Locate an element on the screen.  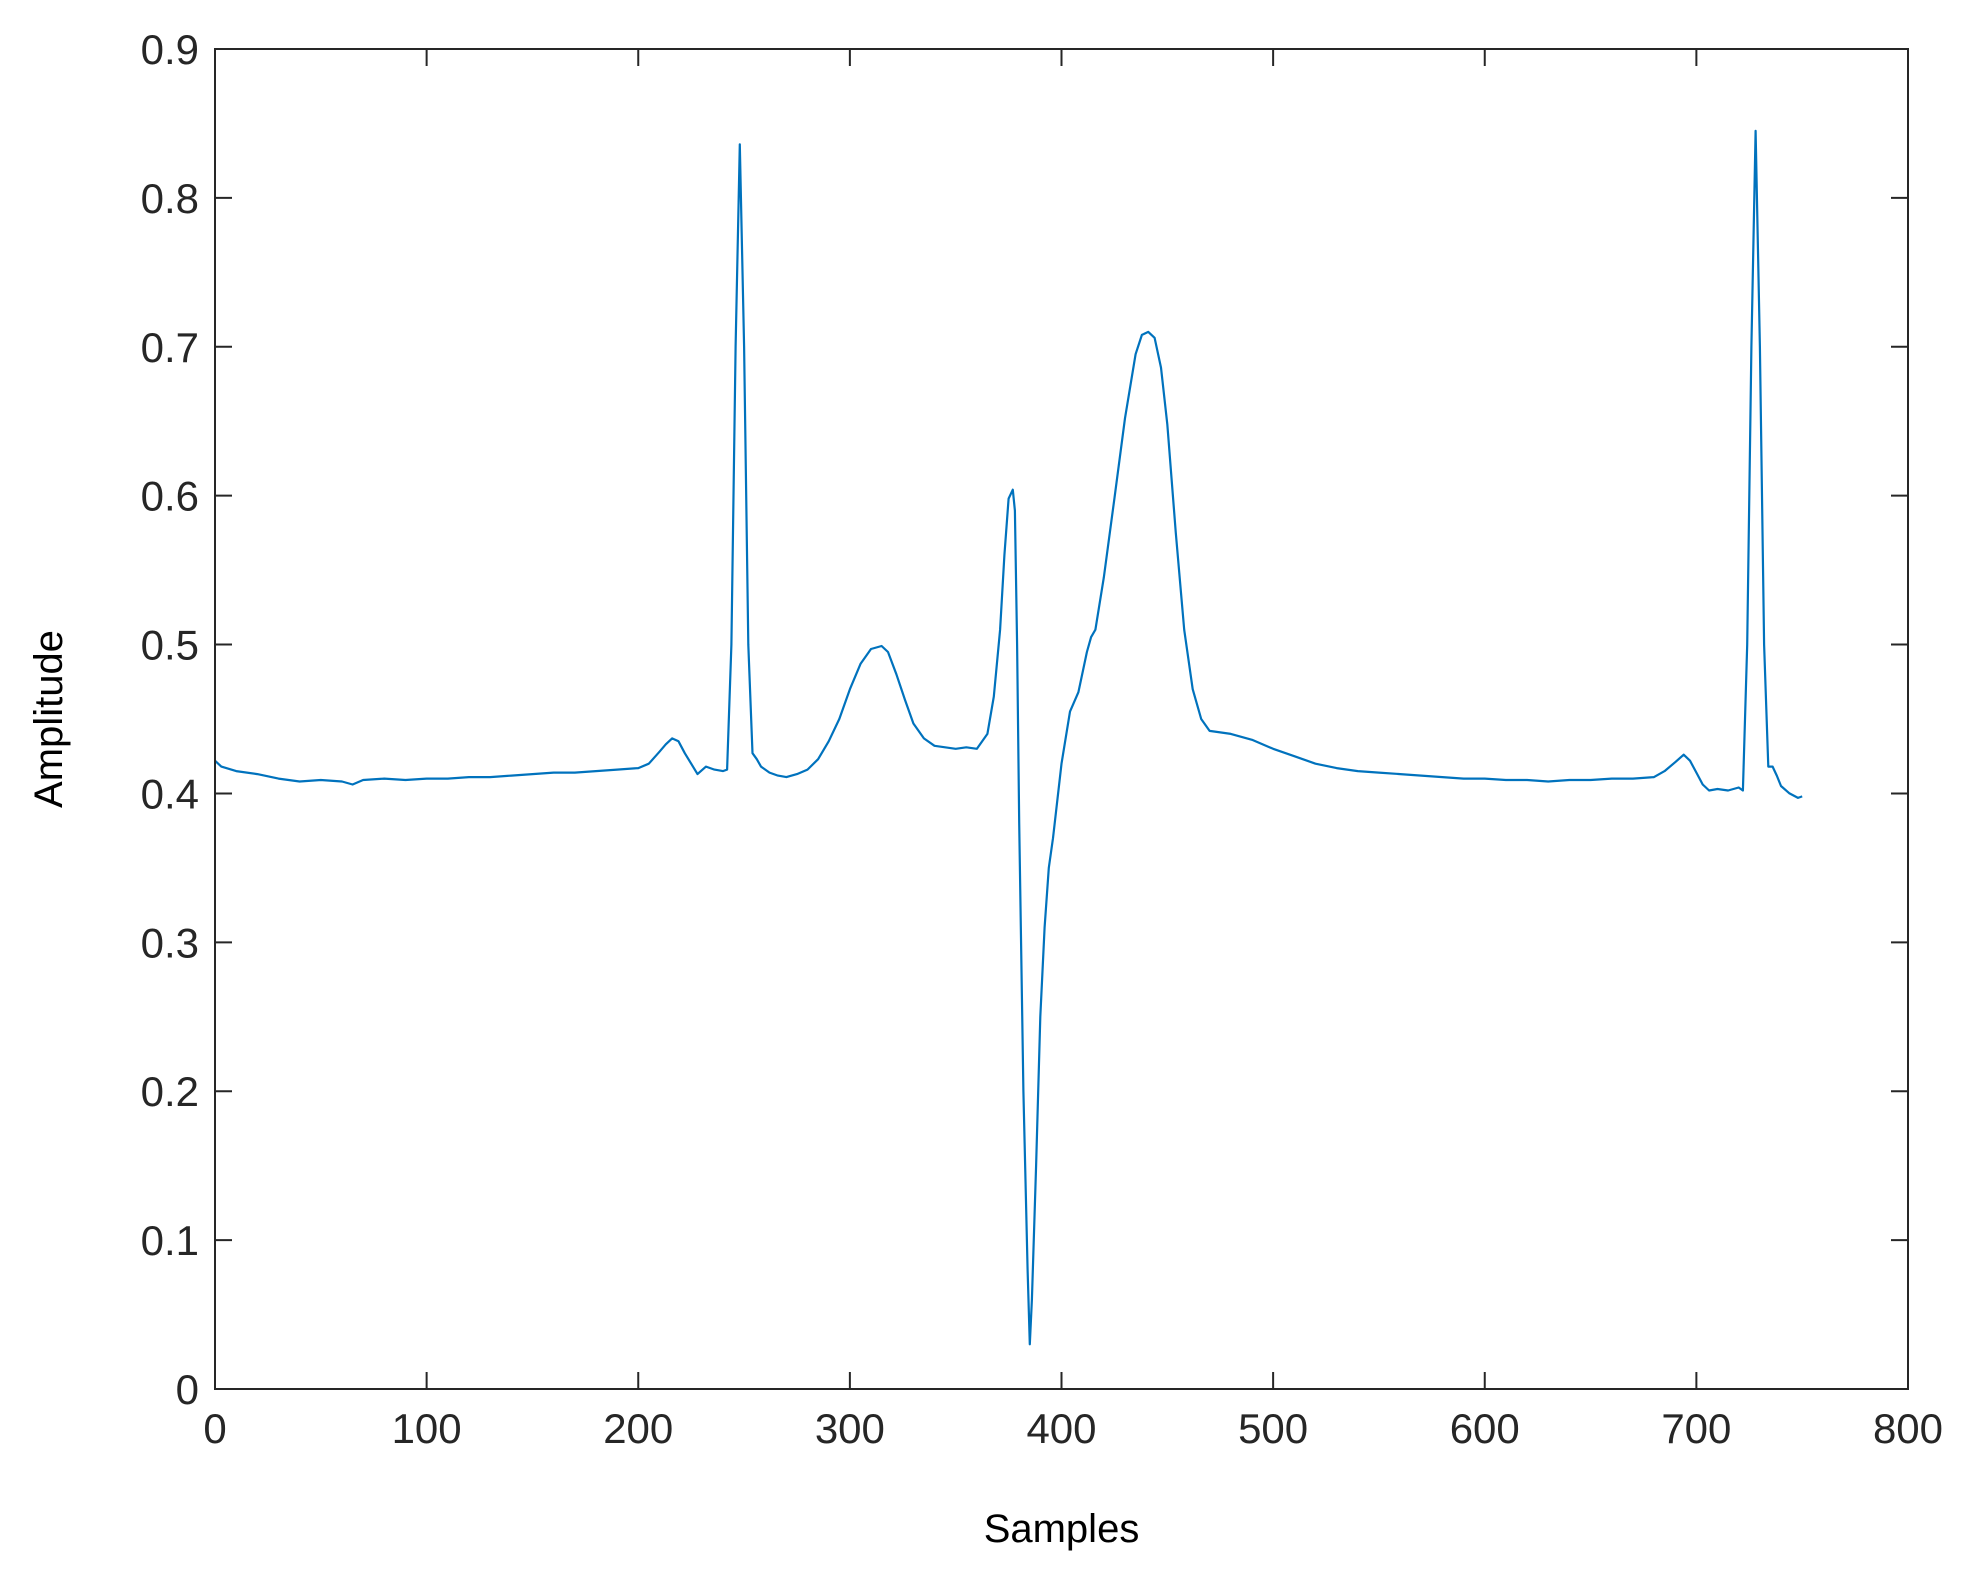
x-axis-label: Samples is located at coordinates (1062, 1529).